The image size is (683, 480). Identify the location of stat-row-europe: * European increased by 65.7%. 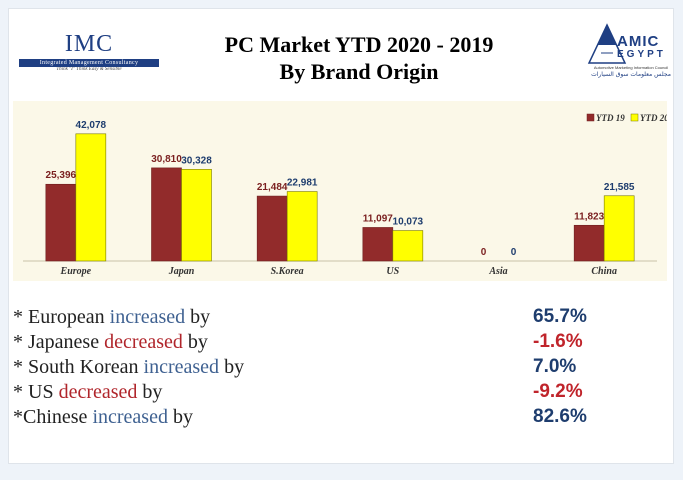
(313, 317).